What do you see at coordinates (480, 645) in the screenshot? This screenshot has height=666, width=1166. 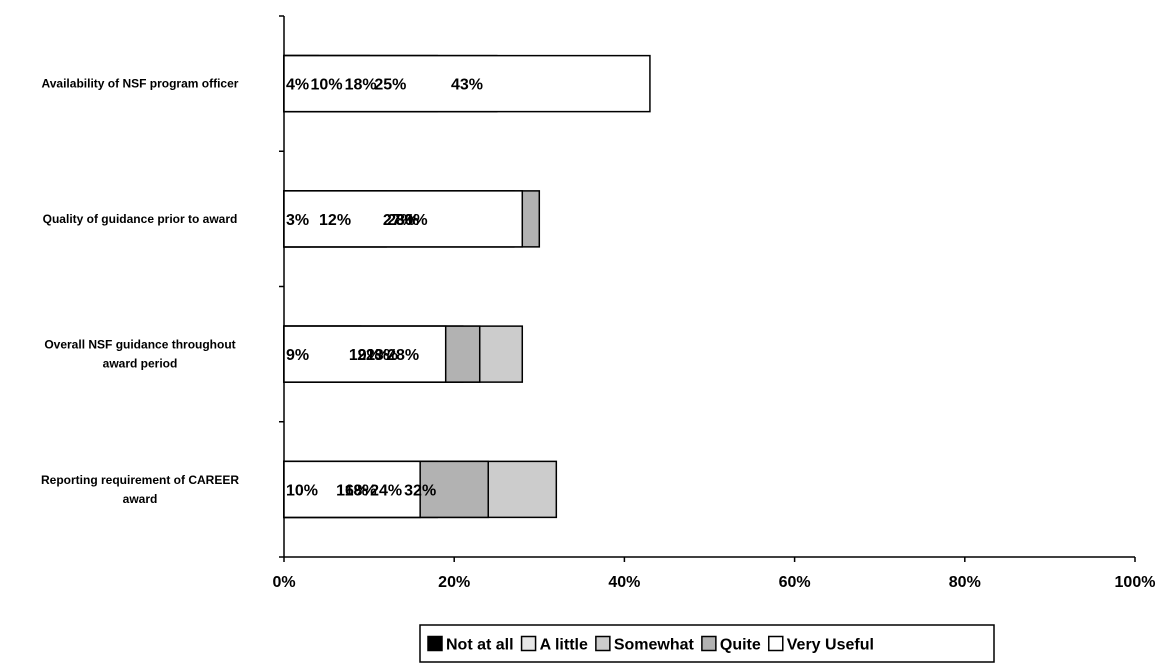 I see `legend-label: Not at all` at bounding box center [480, 645].